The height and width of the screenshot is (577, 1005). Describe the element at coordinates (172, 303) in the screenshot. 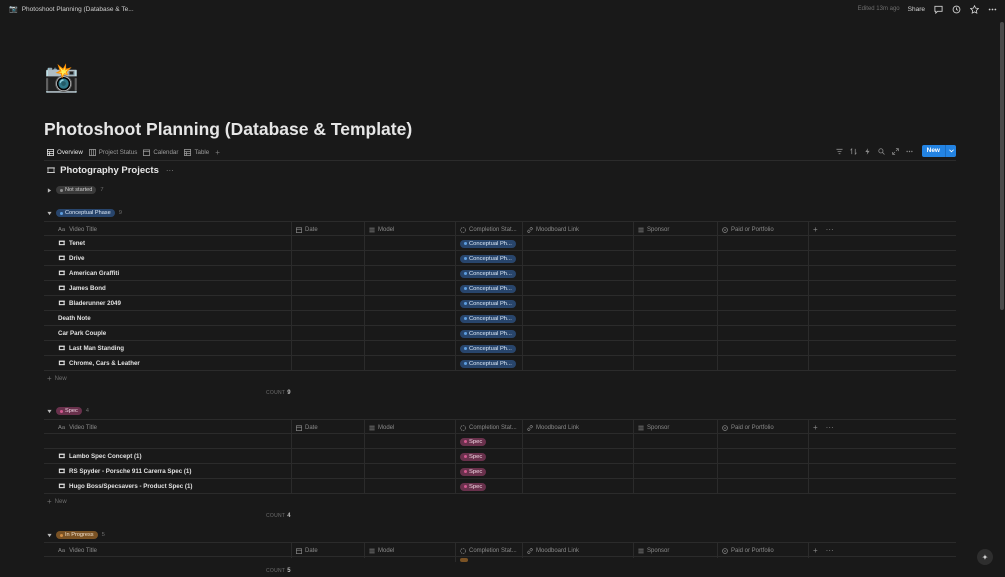

I see `title-cell: 🎞 Bladerunner 2049` at that location.